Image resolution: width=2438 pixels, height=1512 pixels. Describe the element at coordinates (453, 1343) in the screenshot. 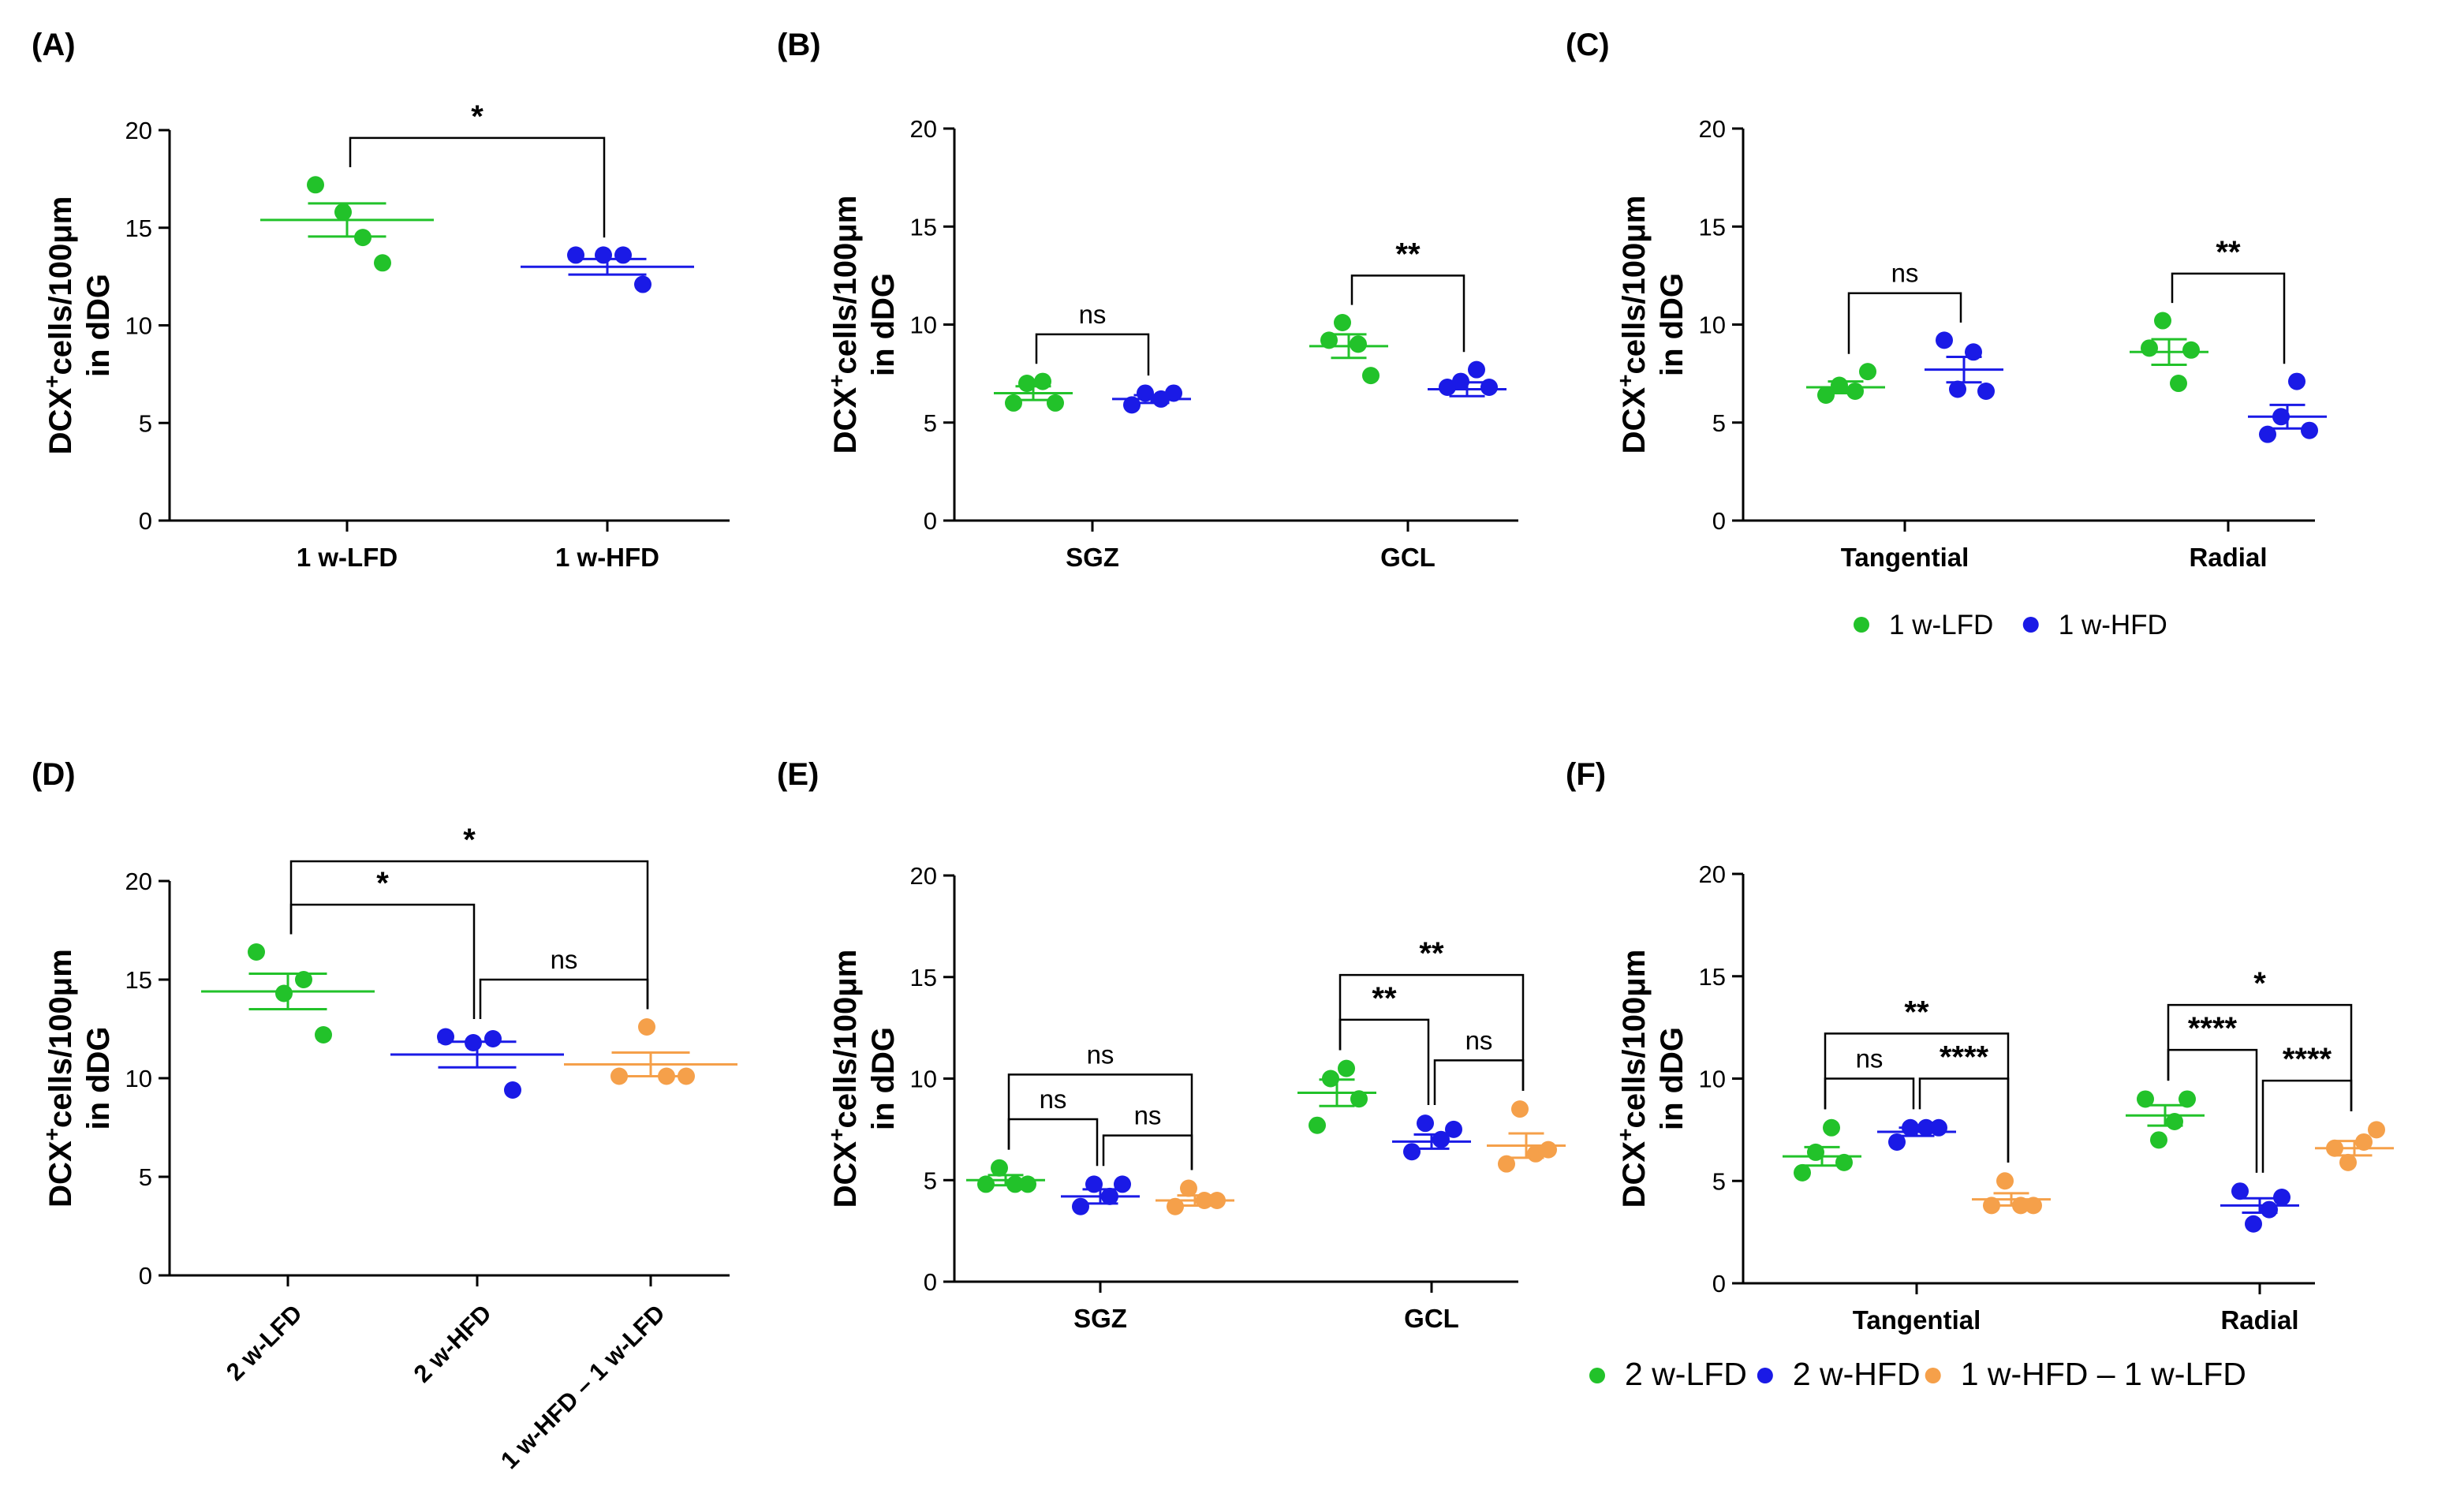

I see `x-tick-label: 2 w-HFD` at that location.